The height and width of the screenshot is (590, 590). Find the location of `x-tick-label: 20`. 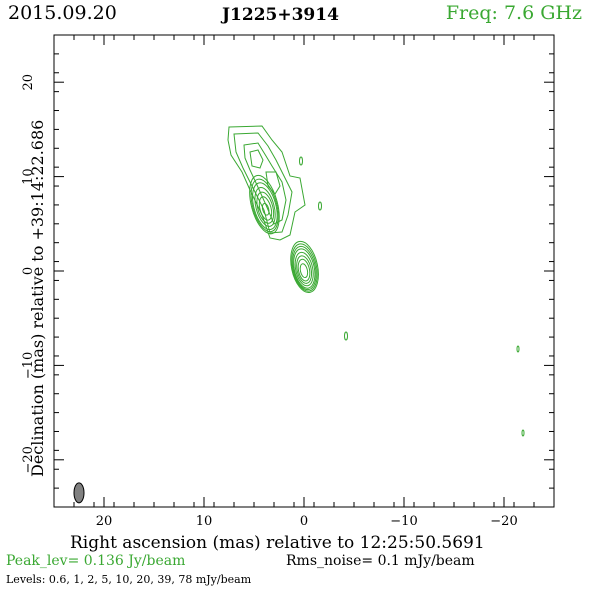

x-tick-label: 20 is located at coordinates (104, 521).